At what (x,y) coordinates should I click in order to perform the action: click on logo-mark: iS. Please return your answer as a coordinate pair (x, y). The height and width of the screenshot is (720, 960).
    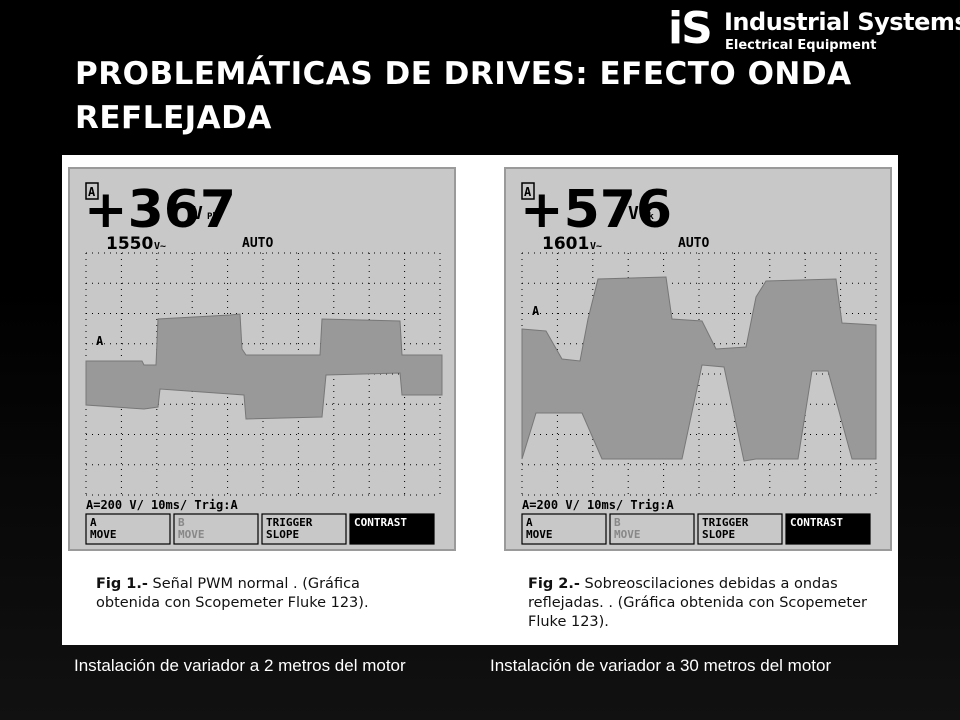
    Looking at the image, I should click on (690, 28).